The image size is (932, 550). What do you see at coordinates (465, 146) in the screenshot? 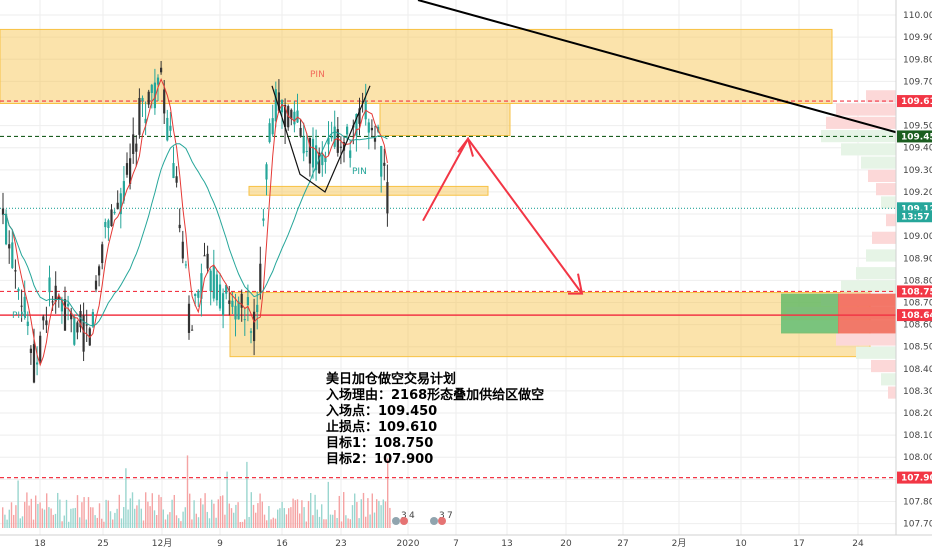
I see `forecast-arrowhead-up` at bounding box center [465, 146].